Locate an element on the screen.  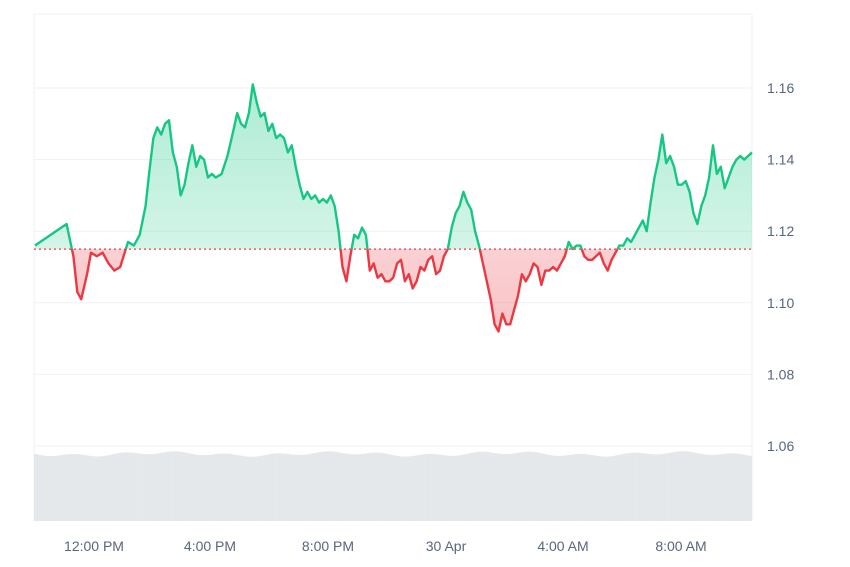
x-tick-label: 12:00 PM is located at coordinates (94, 546).